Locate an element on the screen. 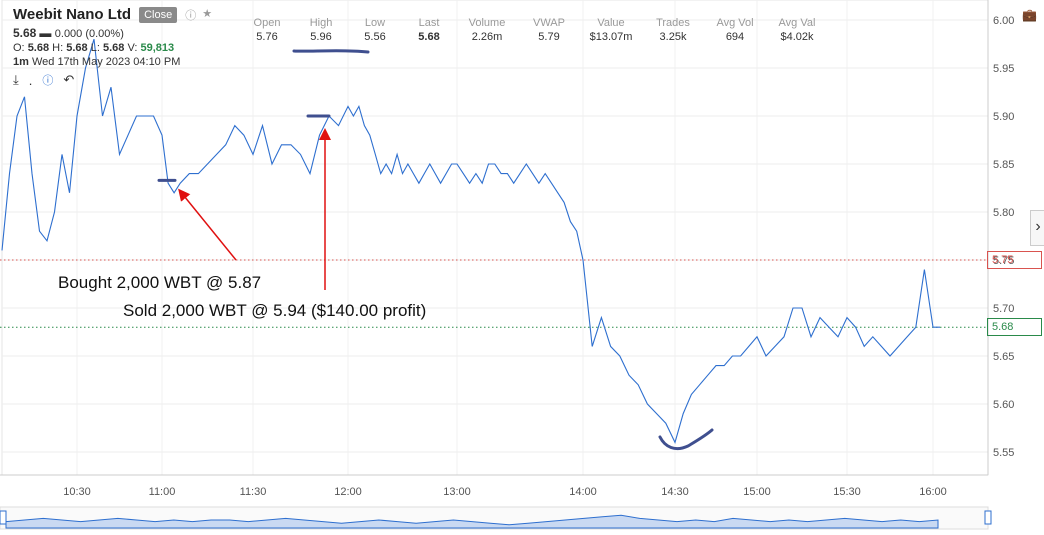 The width and height of the screenshot is (1044, 535). x-tick-label: 15:00 is located at coordinates (757, 492).